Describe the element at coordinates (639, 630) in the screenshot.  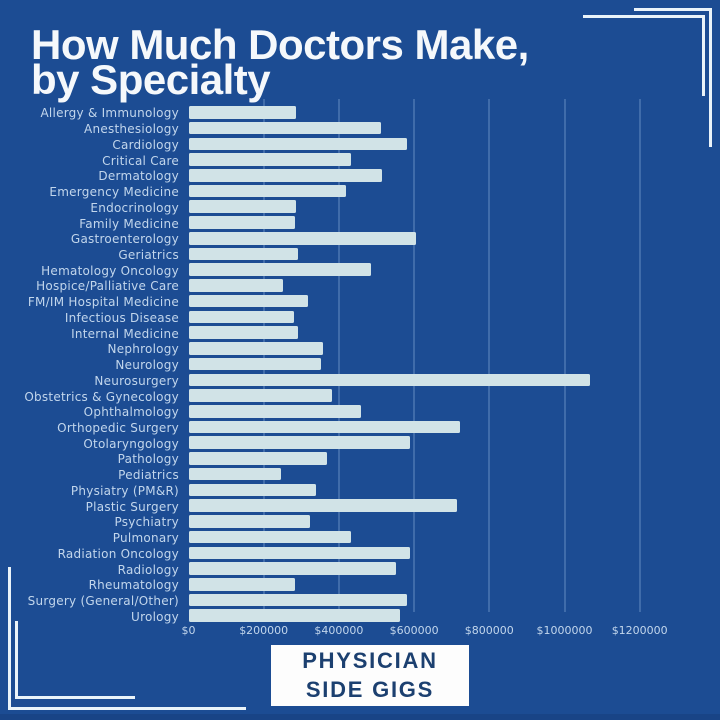
I see `x-tick-label: $1200000` at that location.